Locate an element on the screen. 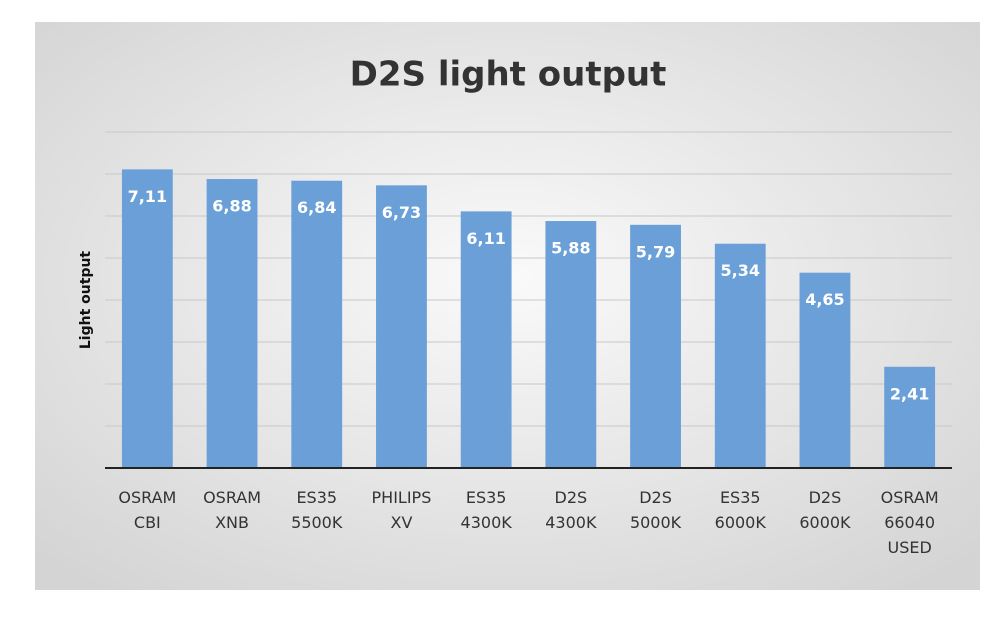 The image size is (1000, 618). data-label: 6,84 is located at coordinates (316, 207).